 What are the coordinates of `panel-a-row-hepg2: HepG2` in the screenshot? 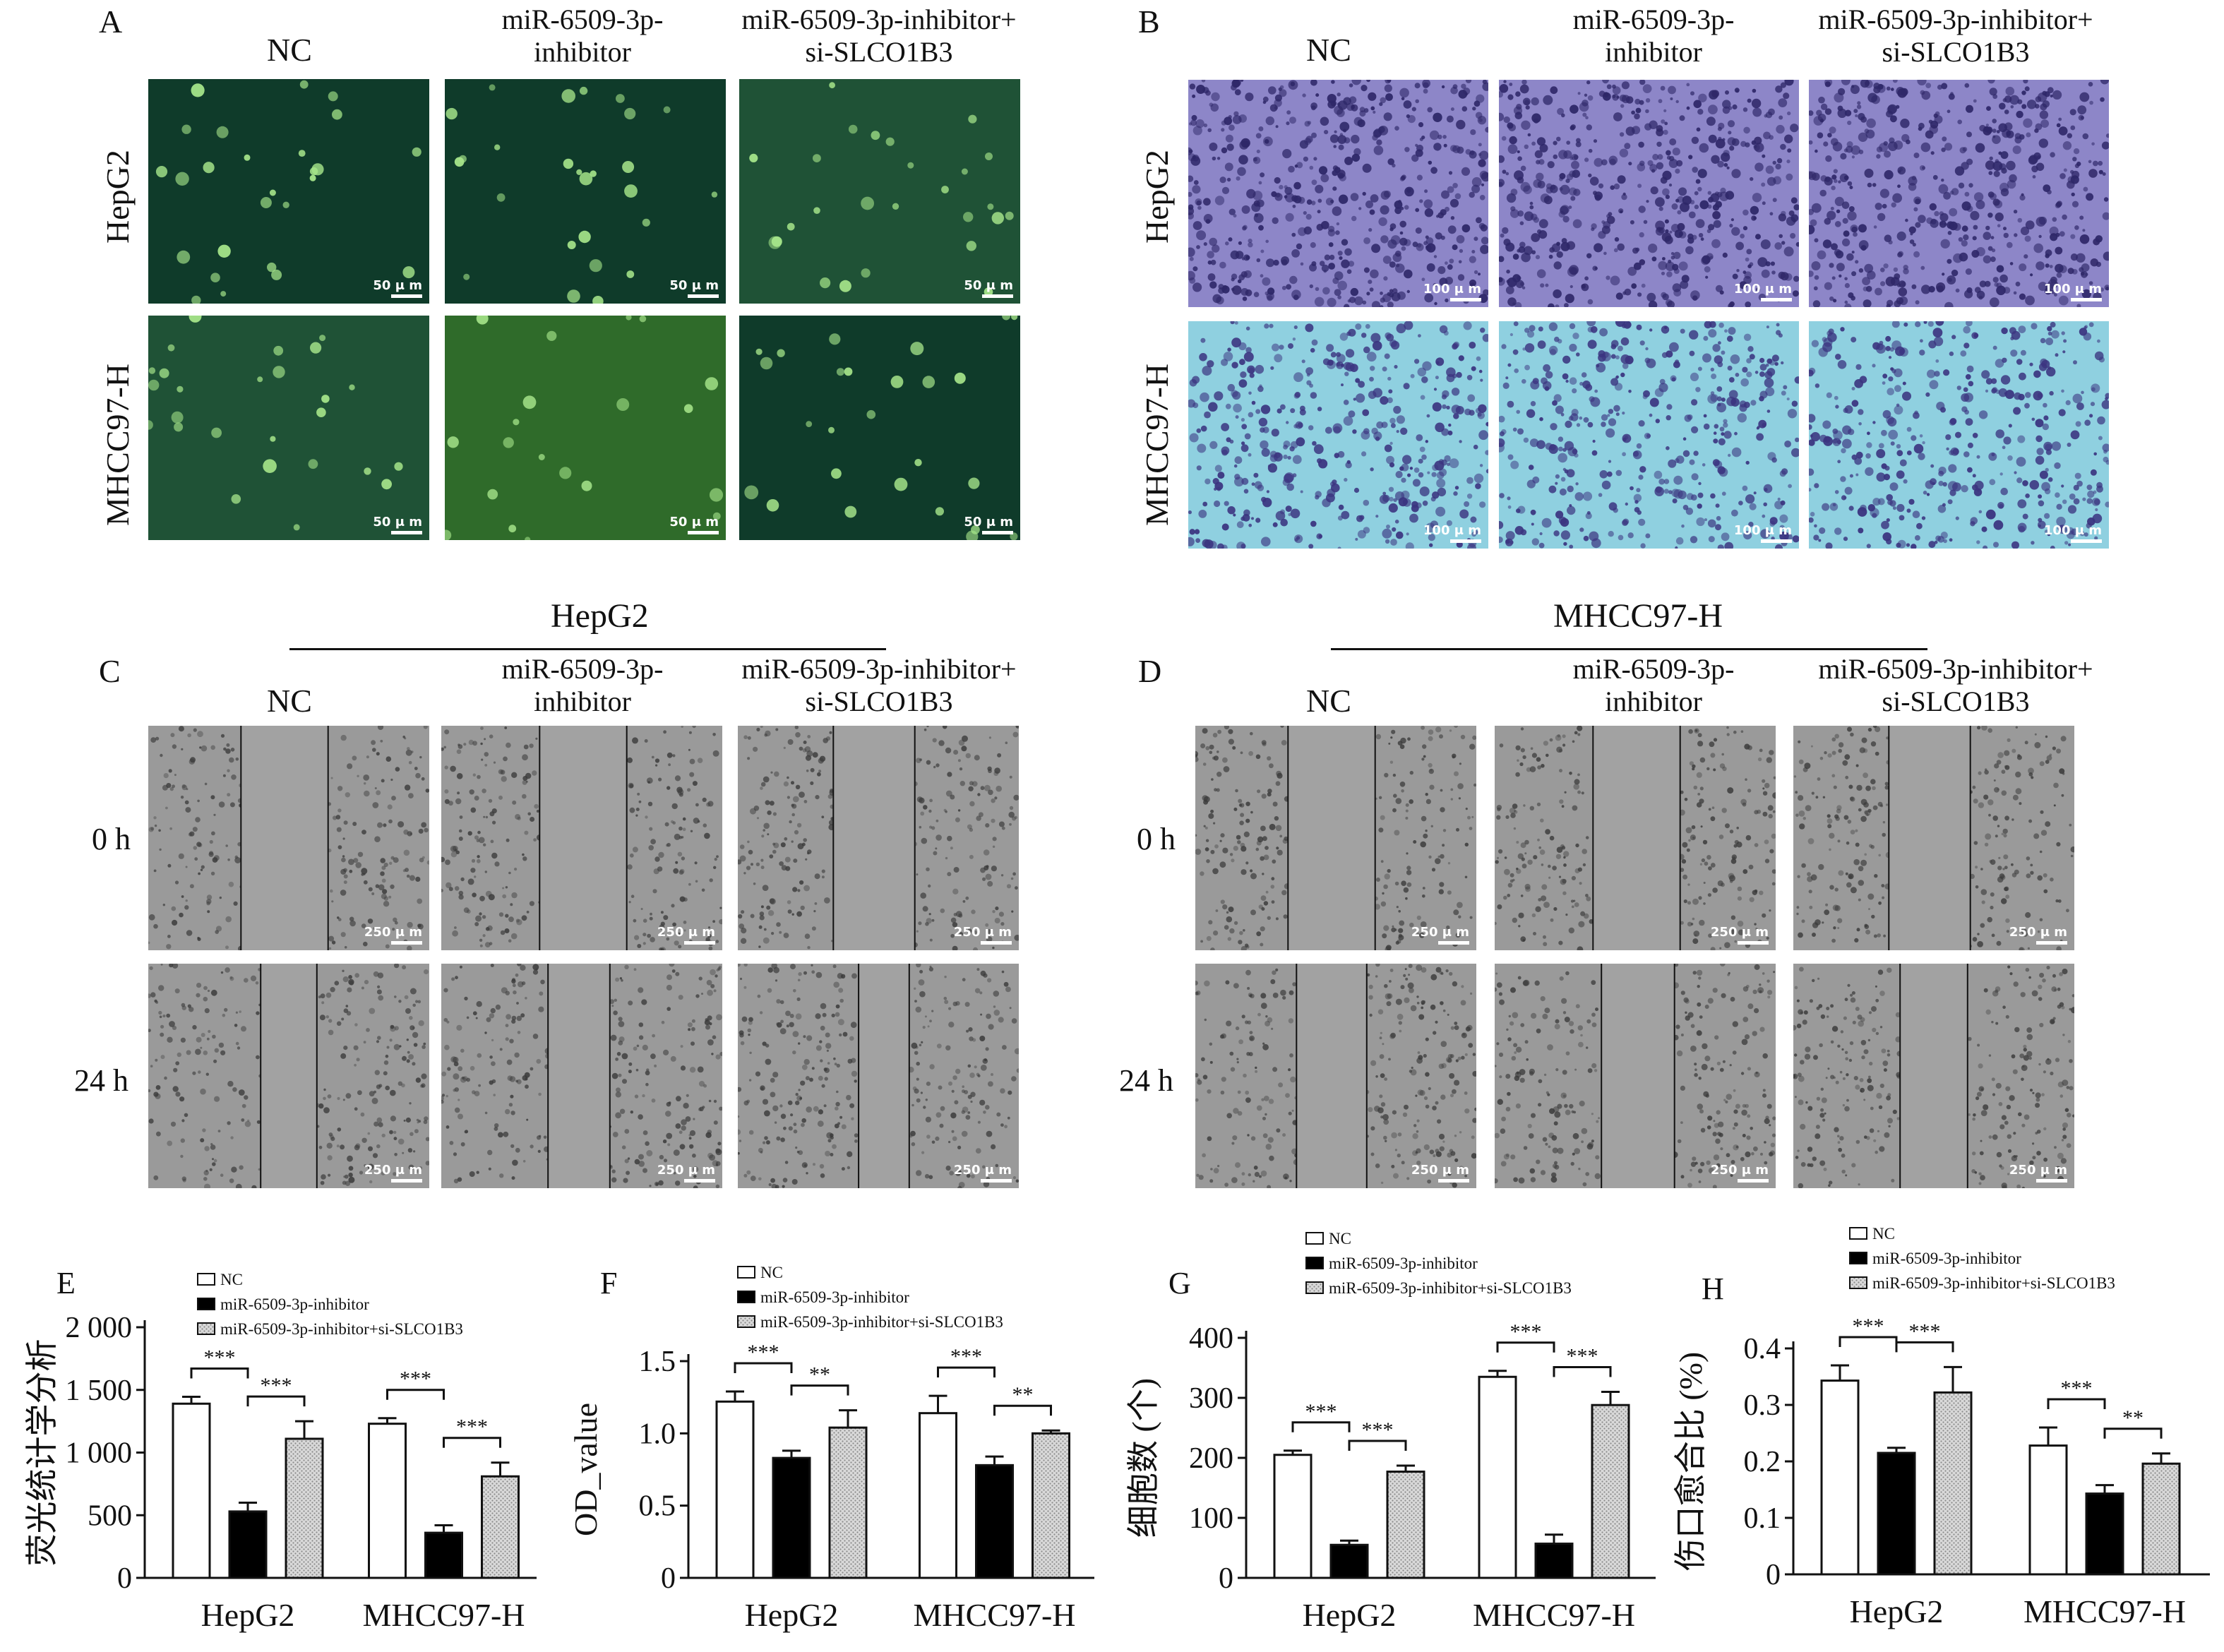 It's located at (117, 197).